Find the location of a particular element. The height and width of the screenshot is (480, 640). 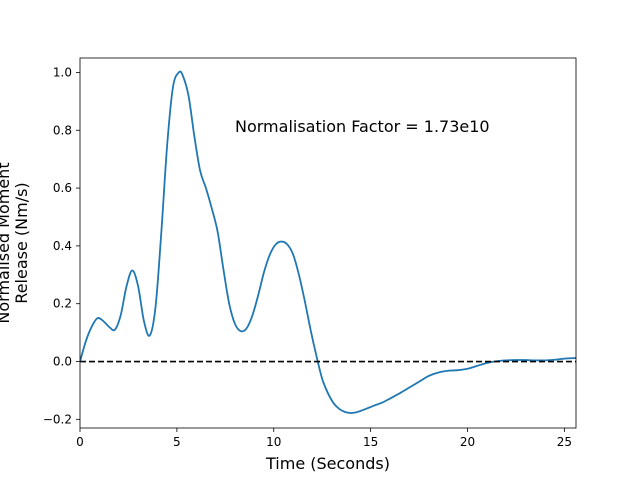

y-tick-label: 0.4 is located at coordinates (62, 246).